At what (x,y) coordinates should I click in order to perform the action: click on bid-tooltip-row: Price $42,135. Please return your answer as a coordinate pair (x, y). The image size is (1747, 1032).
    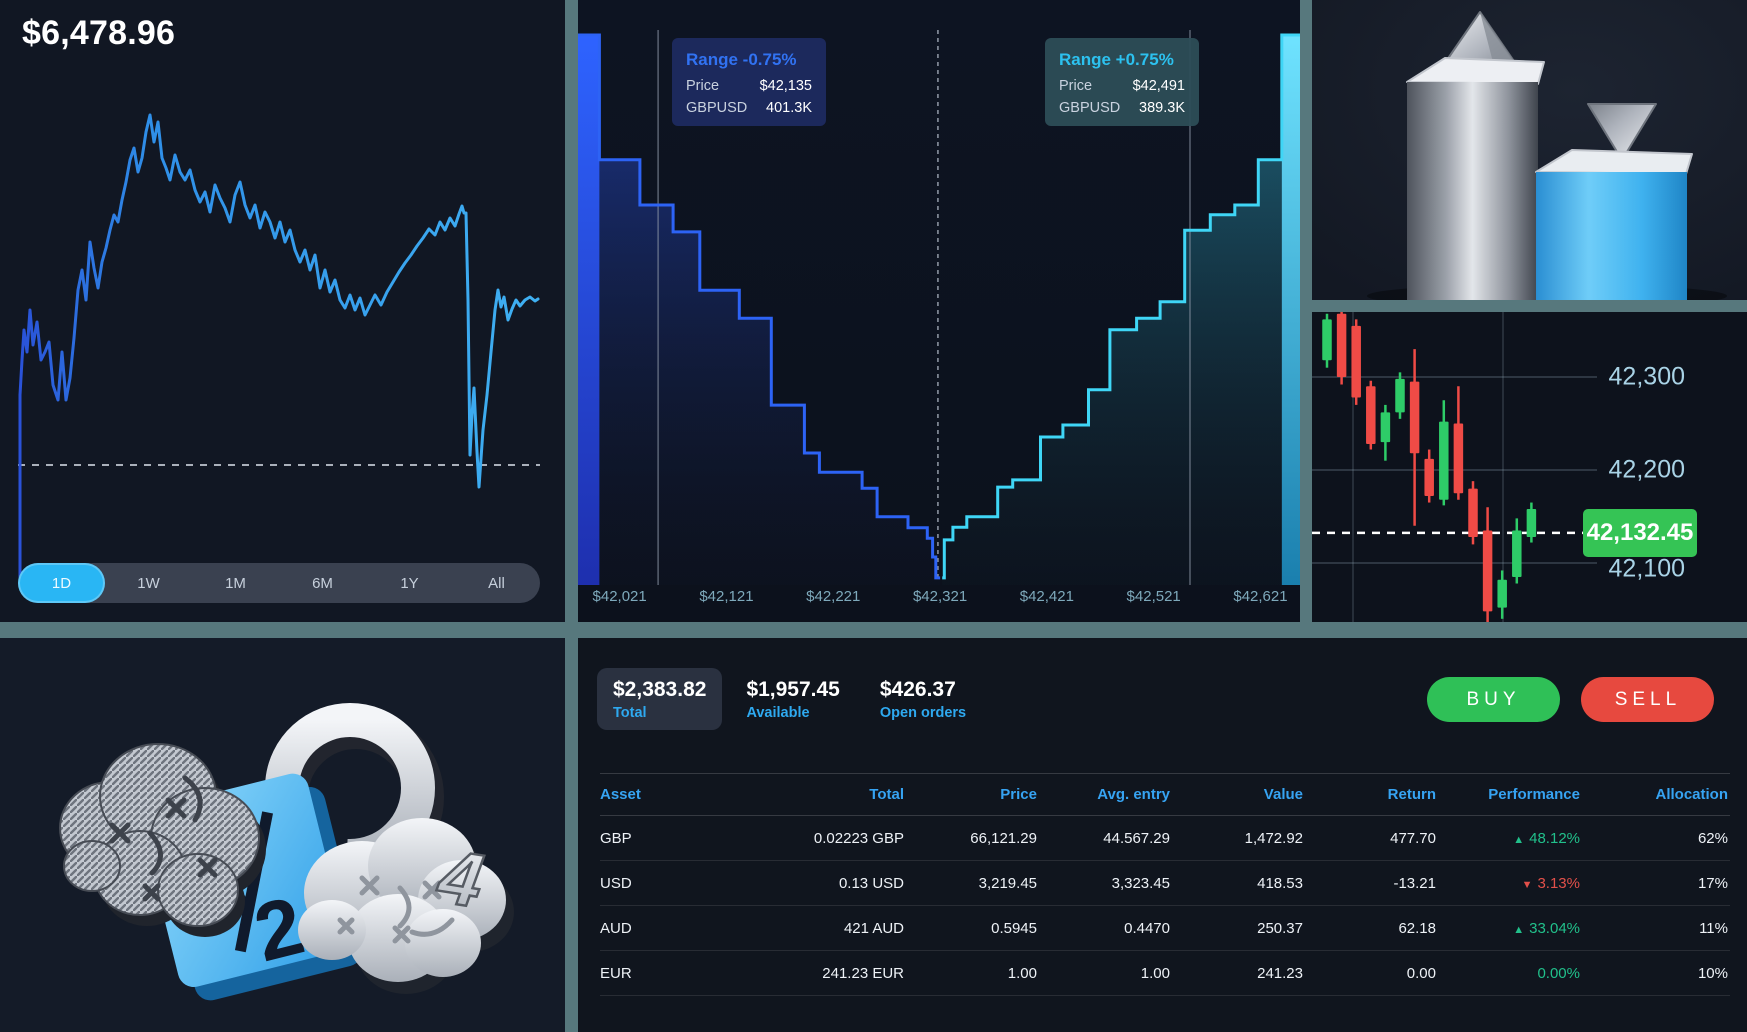
    Looking at the image, I should click on (749, 86).